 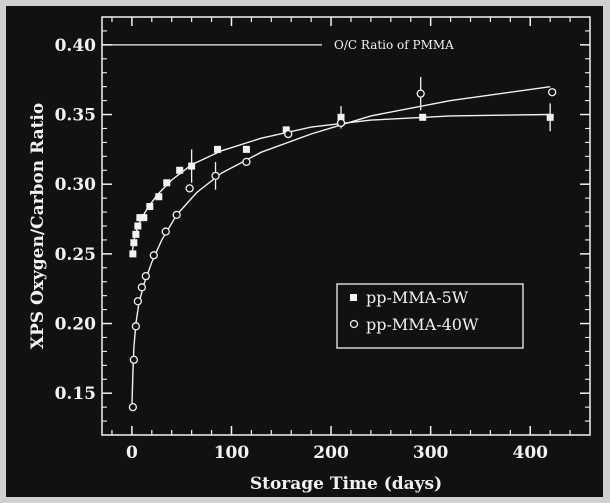 I want to click on legend-marker-circle, so click(x=354, y=324).